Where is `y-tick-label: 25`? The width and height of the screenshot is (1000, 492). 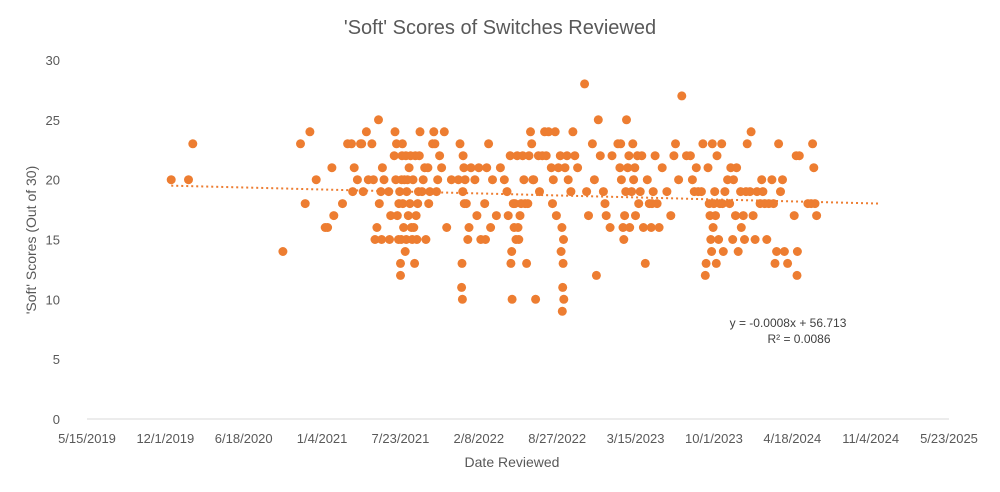 y-tick-label: 25 is located at coordinates (53, 120).